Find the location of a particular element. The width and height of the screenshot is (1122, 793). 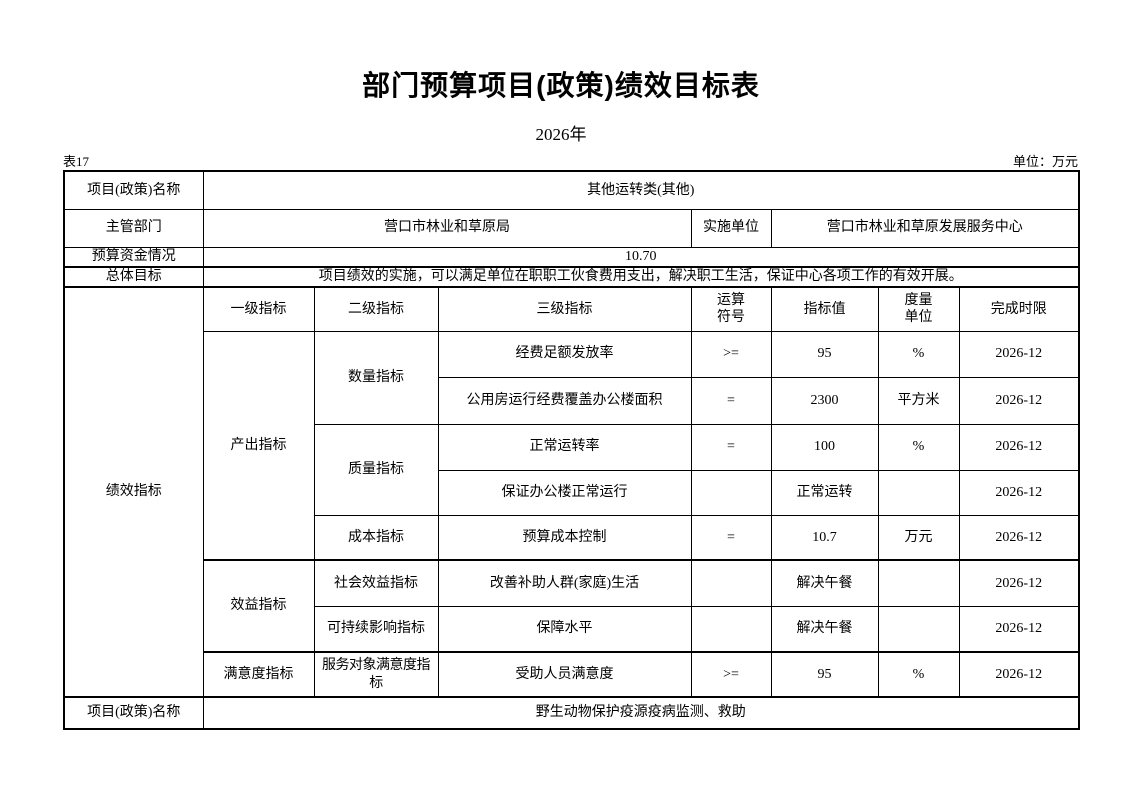

indicator-row: 成本指标 预算成本控制 = 10.7 万元 2026-12 is located at coordinates (572, 537).